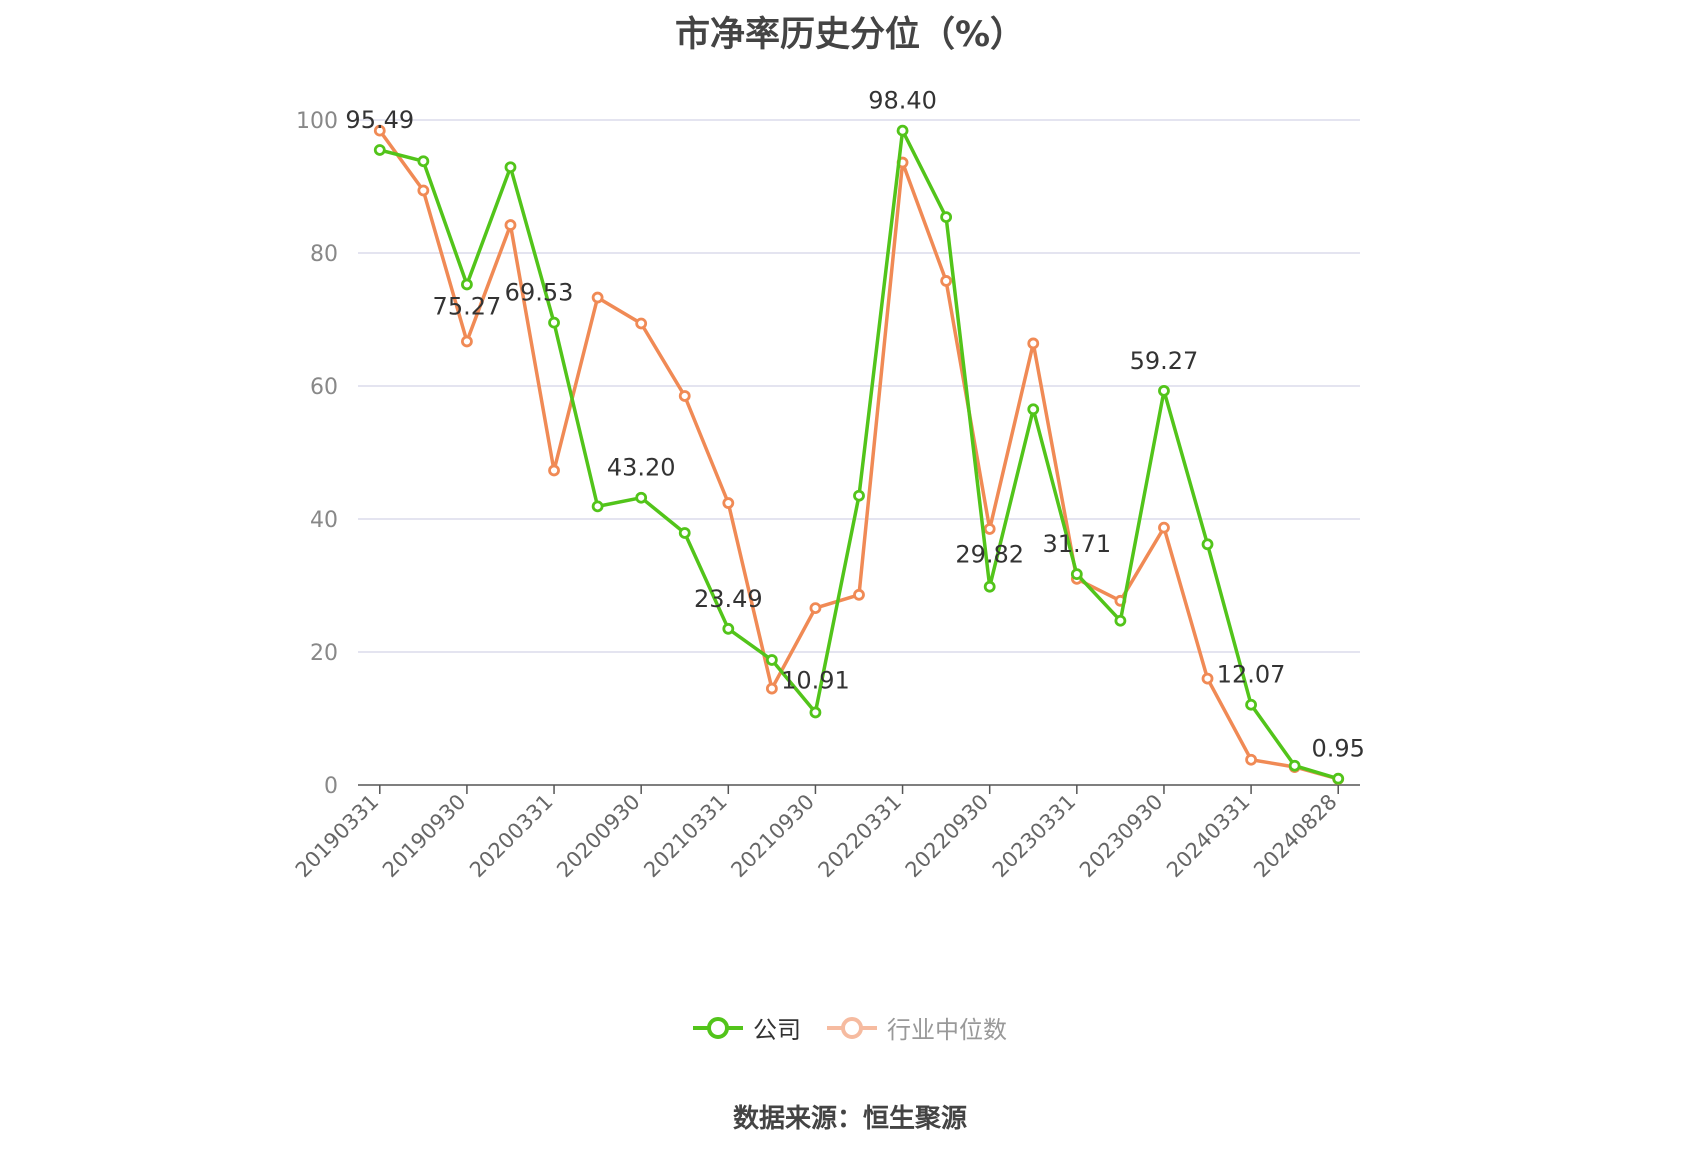  What do you see at coordinates (324, 653) in the screenshot?
I see `y-tick-label: 20` at bounding box center [324, 653].